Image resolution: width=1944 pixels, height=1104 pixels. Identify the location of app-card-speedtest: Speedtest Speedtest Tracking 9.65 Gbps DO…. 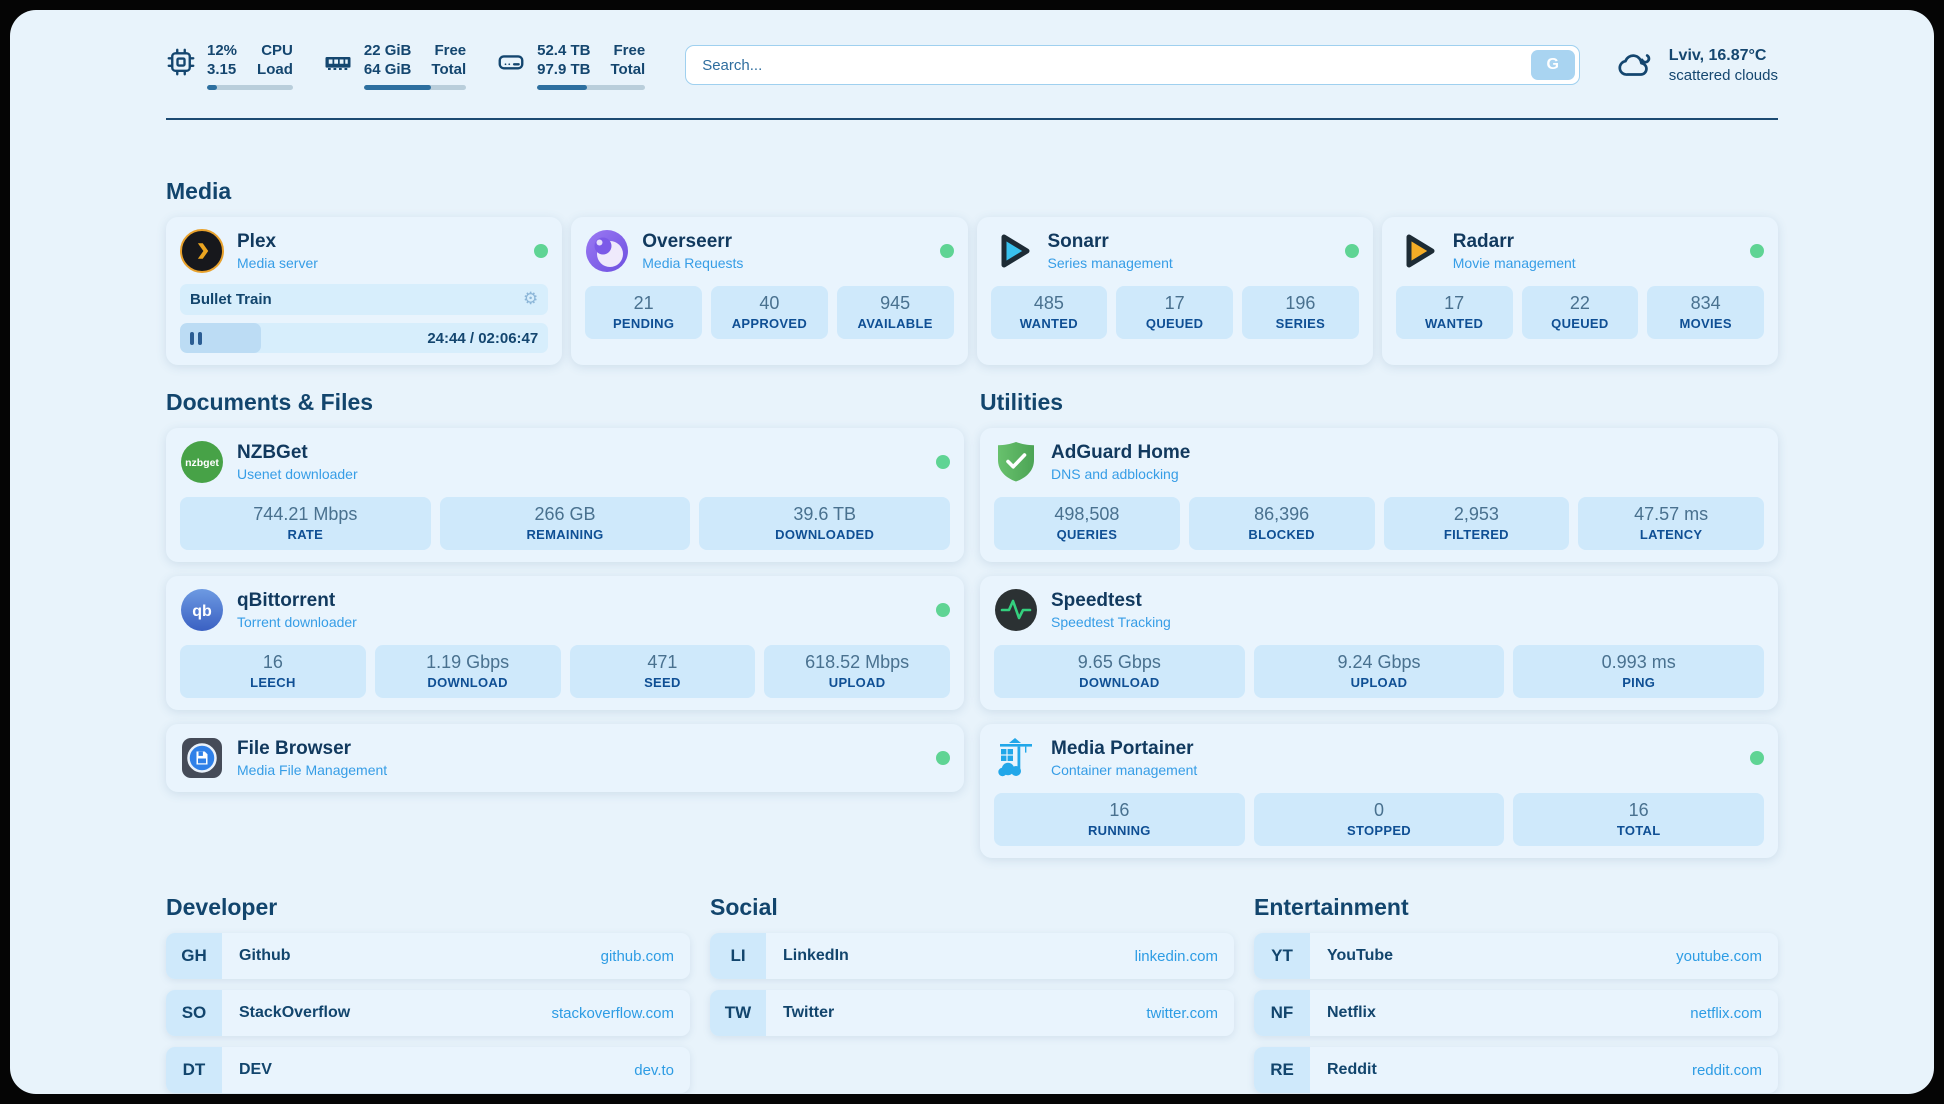
(1379, 643).